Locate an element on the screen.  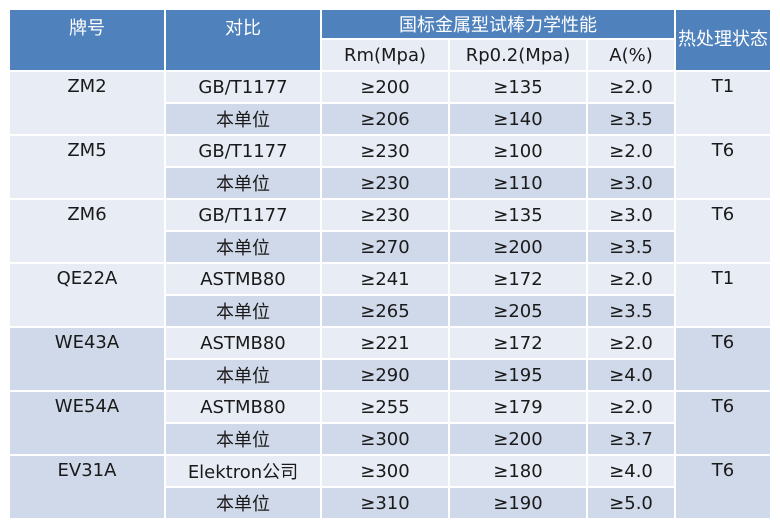
rp-cell: ≥110 is located at coordinates (518, 183).